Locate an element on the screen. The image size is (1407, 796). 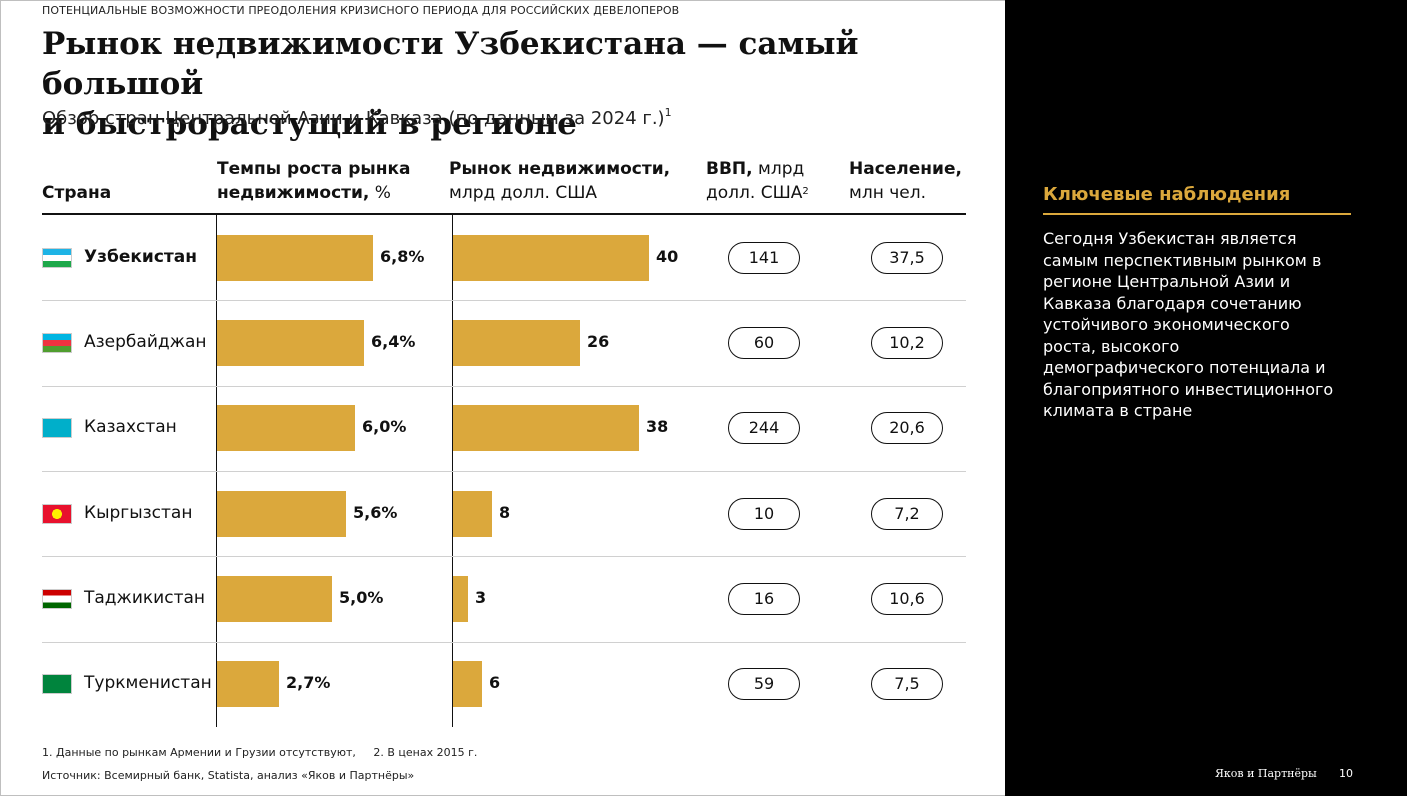
header-population: Население, млн чел. is located at coordinates (905, 181).